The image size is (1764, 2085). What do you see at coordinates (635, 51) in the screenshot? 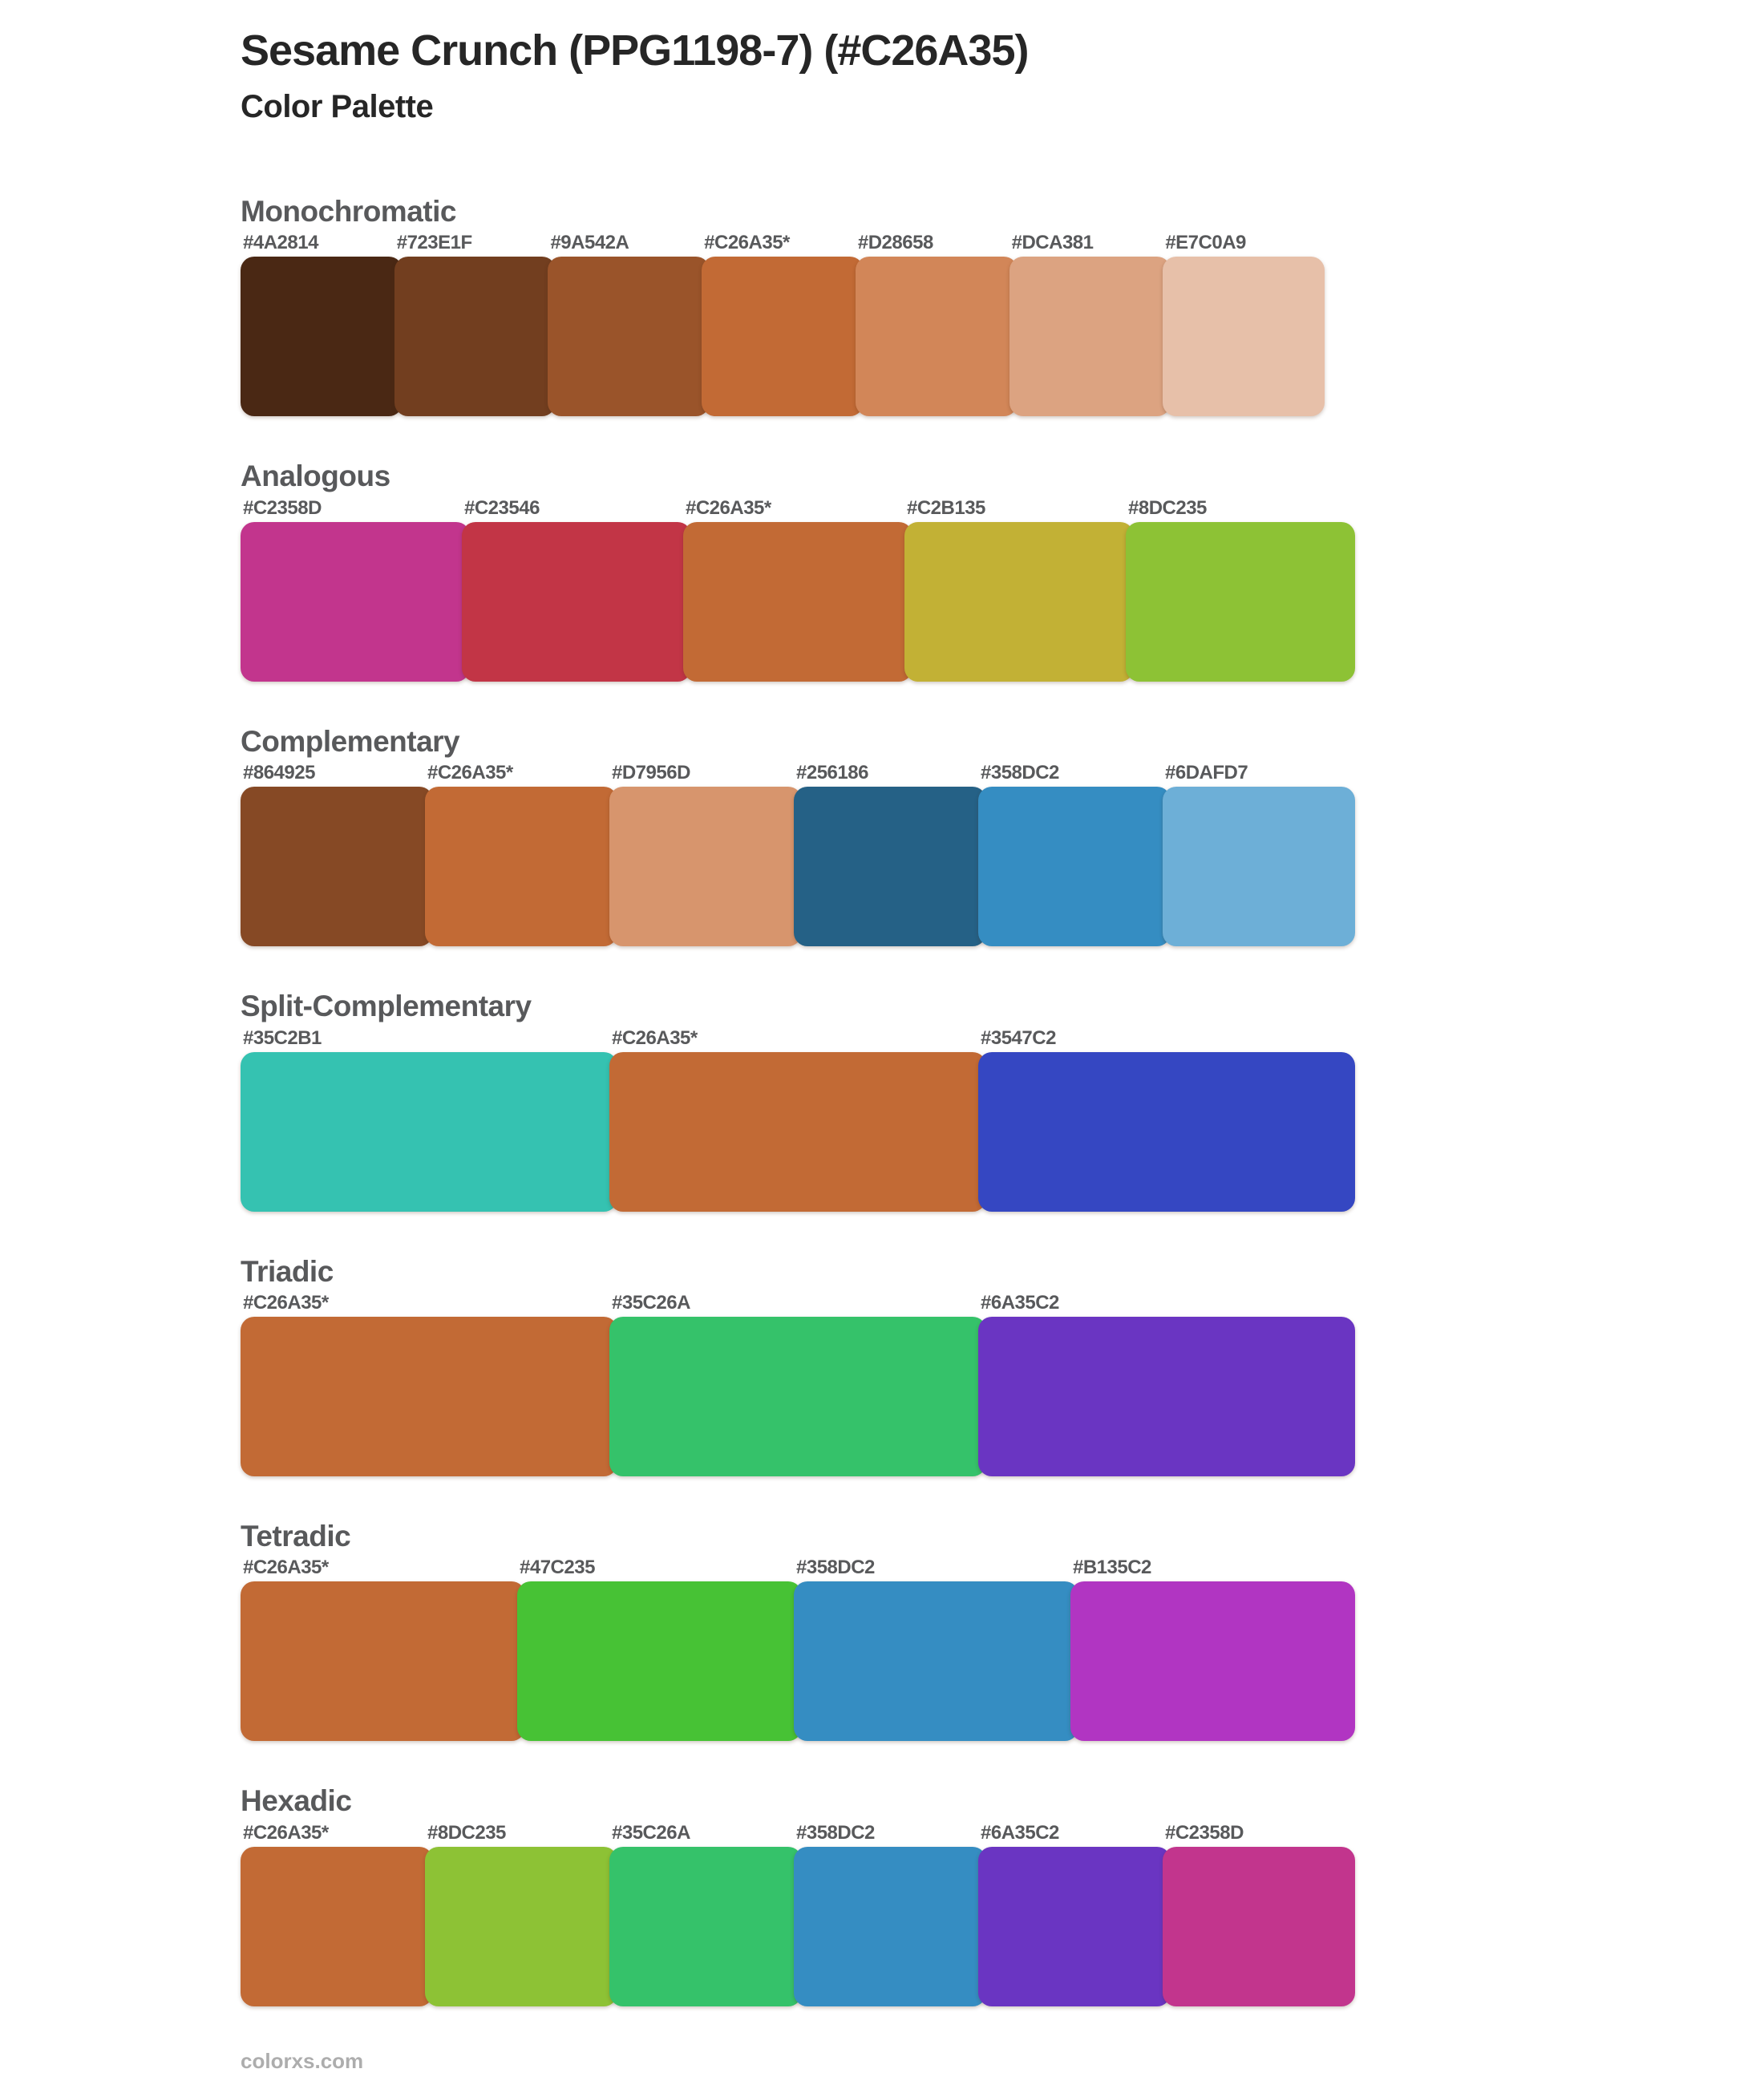
I see `page-title: Sesame Crunch (PPG1198-7) (#C26A35)` at bounding box center [635, 51].